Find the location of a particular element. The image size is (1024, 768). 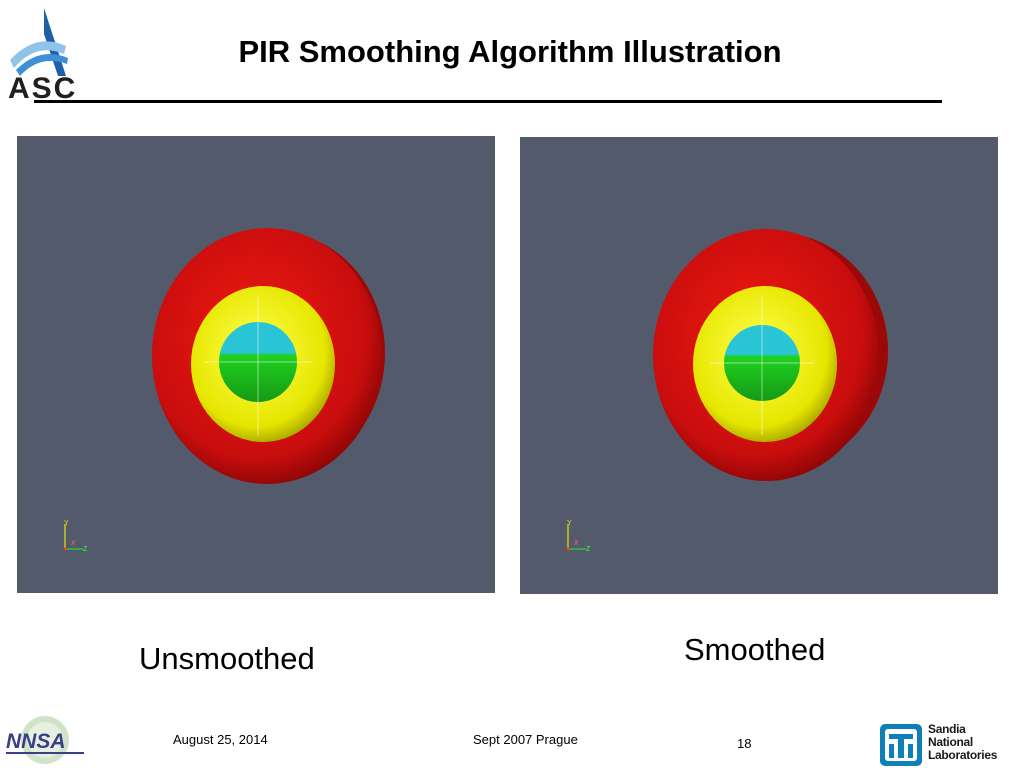

unsmoothed-caption: Unsmoothed is located at coordinates (227, 658).